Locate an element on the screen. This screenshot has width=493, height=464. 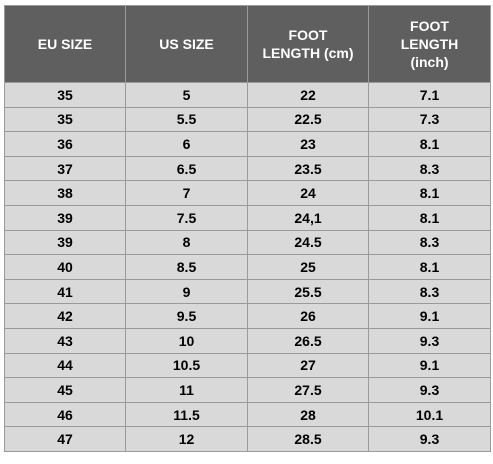
table-row: 41 9 25.5 8.3 is located at coordinates (247, 291).